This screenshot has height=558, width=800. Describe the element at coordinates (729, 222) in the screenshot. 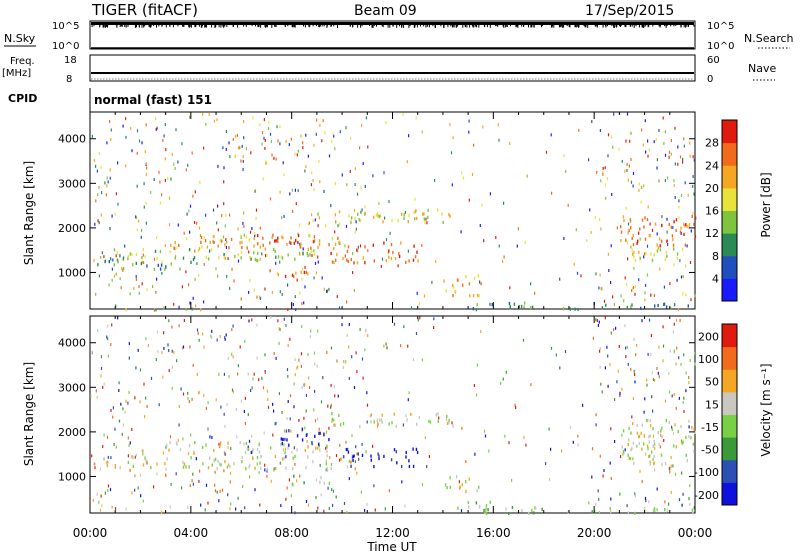

I see `power-colorbar-segment` at that location.